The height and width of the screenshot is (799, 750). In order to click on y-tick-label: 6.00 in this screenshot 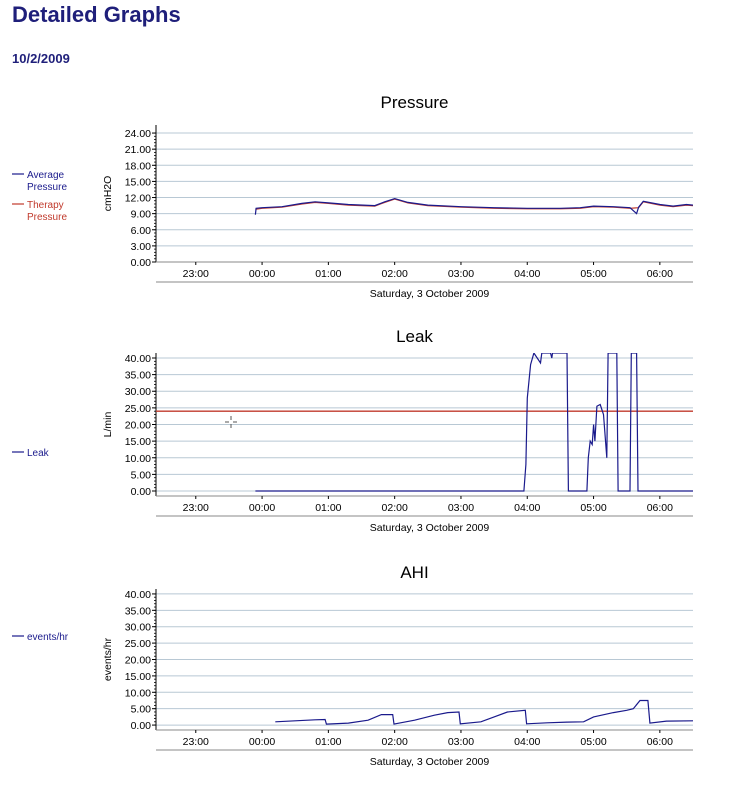, I will do `click(141, 231)`.